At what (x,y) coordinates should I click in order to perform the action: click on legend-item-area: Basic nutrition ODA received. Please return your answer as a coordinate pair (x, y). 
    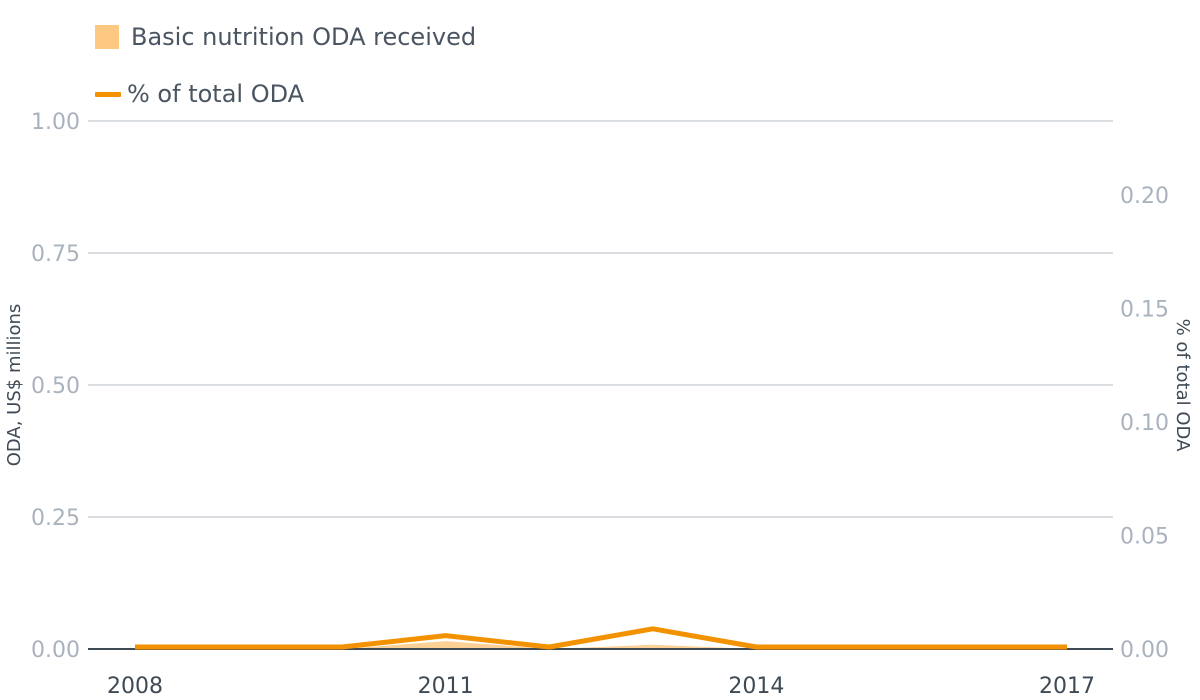
    Looking at the image, I should click on (285, 37).